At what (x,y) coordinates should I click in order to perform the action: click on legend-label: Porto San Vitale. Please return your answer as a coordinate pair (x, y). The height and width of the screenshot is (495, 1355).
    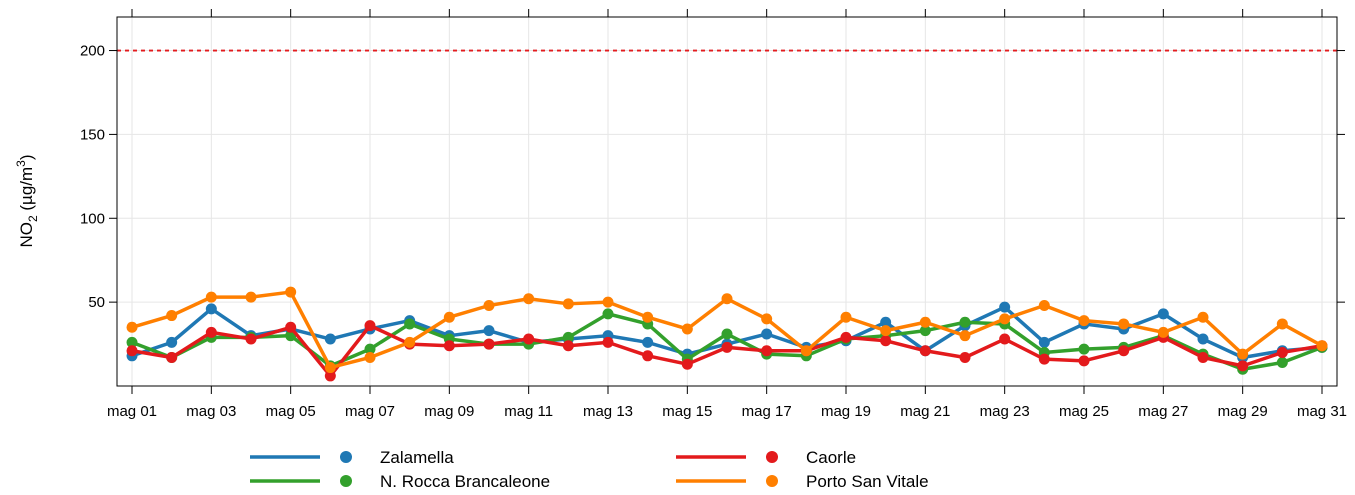
    Looking at the image, I should click on (867, 481).